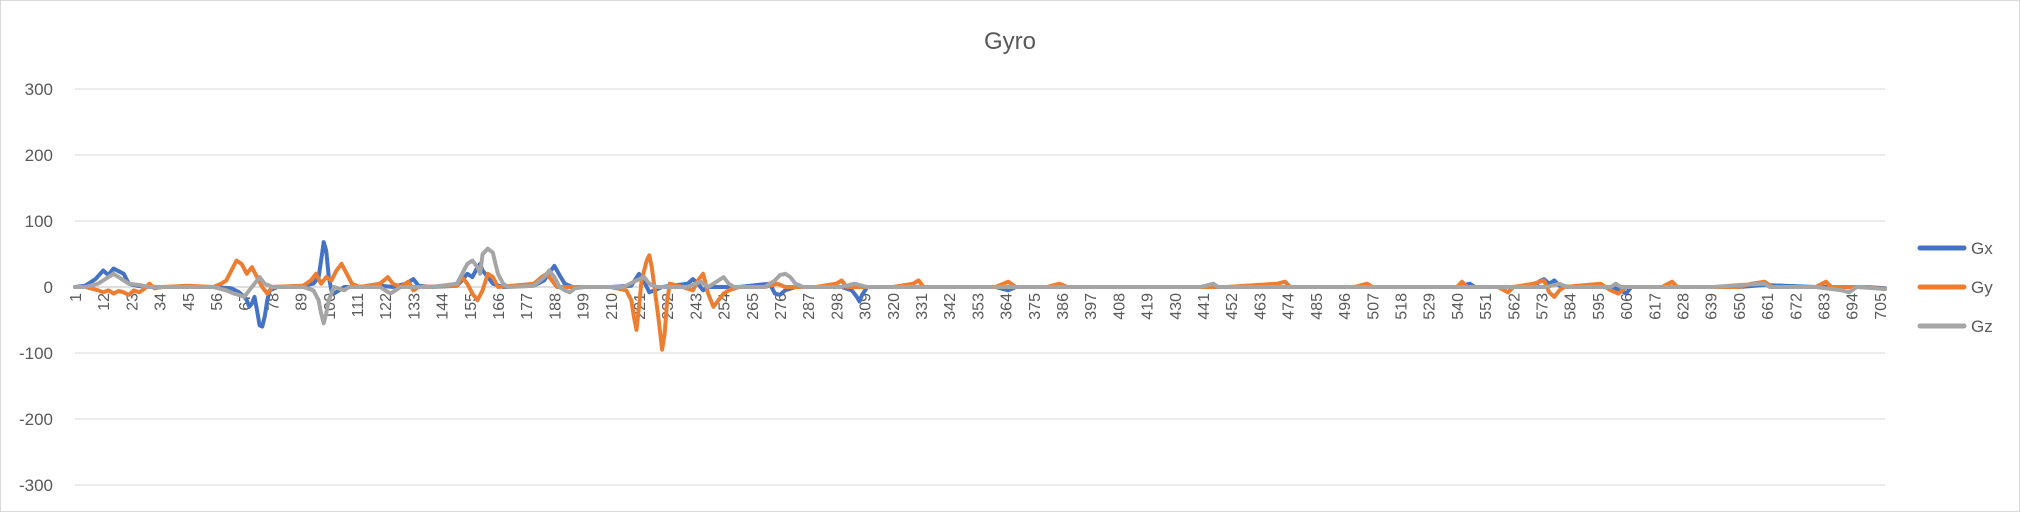 The height and width of the screenshot is (517, 2020). I want to click on x-tick-label: 177, so click(527, 306).